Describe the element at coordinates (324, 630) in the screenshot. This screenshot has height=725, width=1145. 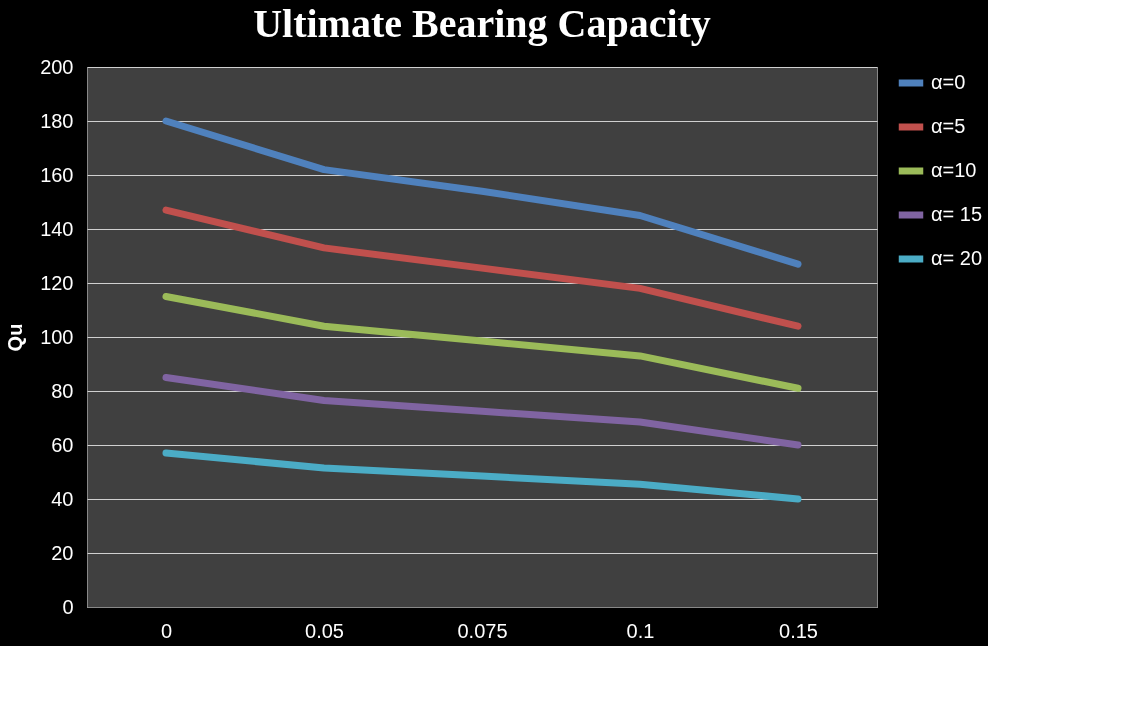
I see `x-tick-label: 0.05` at that location.